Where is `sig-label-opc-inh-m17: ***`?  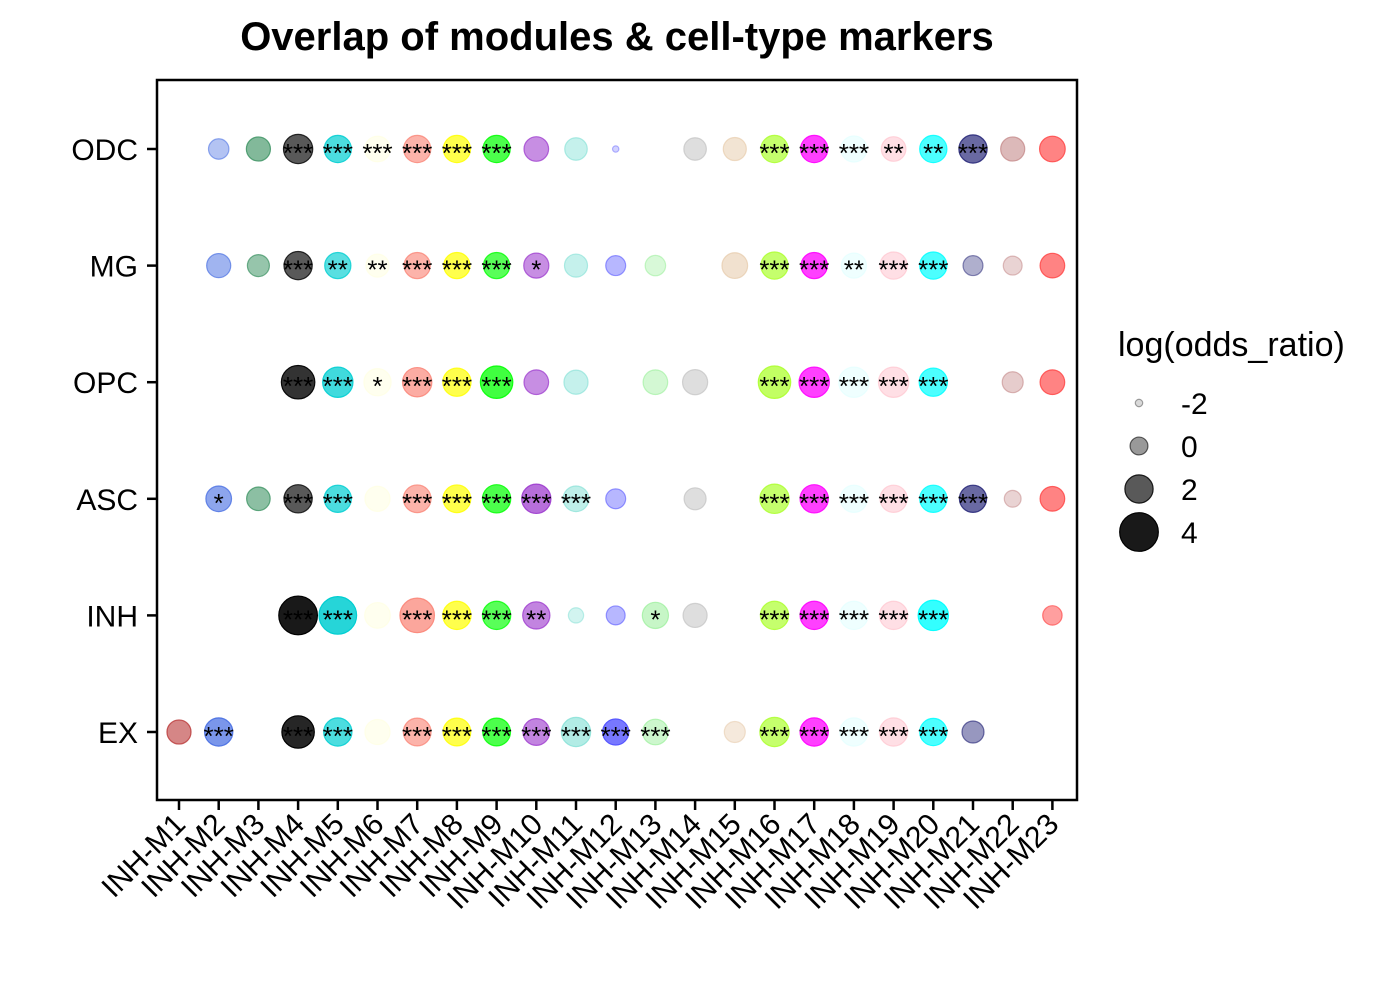 sig-label-opc-inh-m17: *** is located at coordinates (814, 386).